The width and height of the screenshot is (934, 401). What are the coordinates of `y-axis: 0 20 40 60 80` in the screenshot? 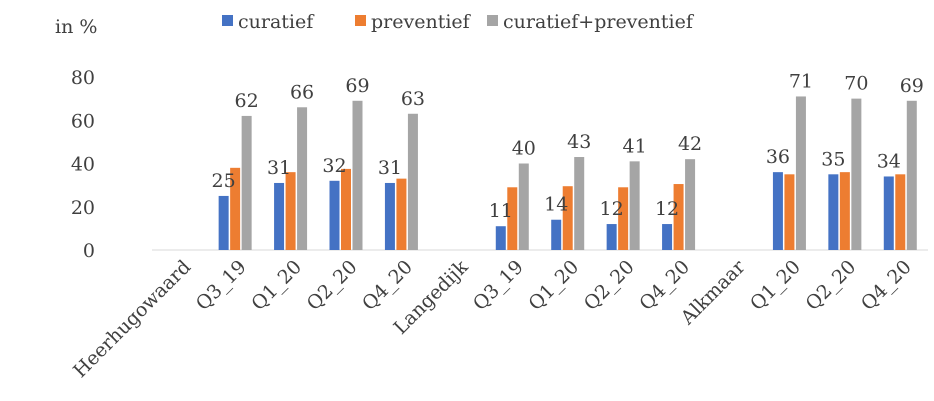 It's located at (83, 164).